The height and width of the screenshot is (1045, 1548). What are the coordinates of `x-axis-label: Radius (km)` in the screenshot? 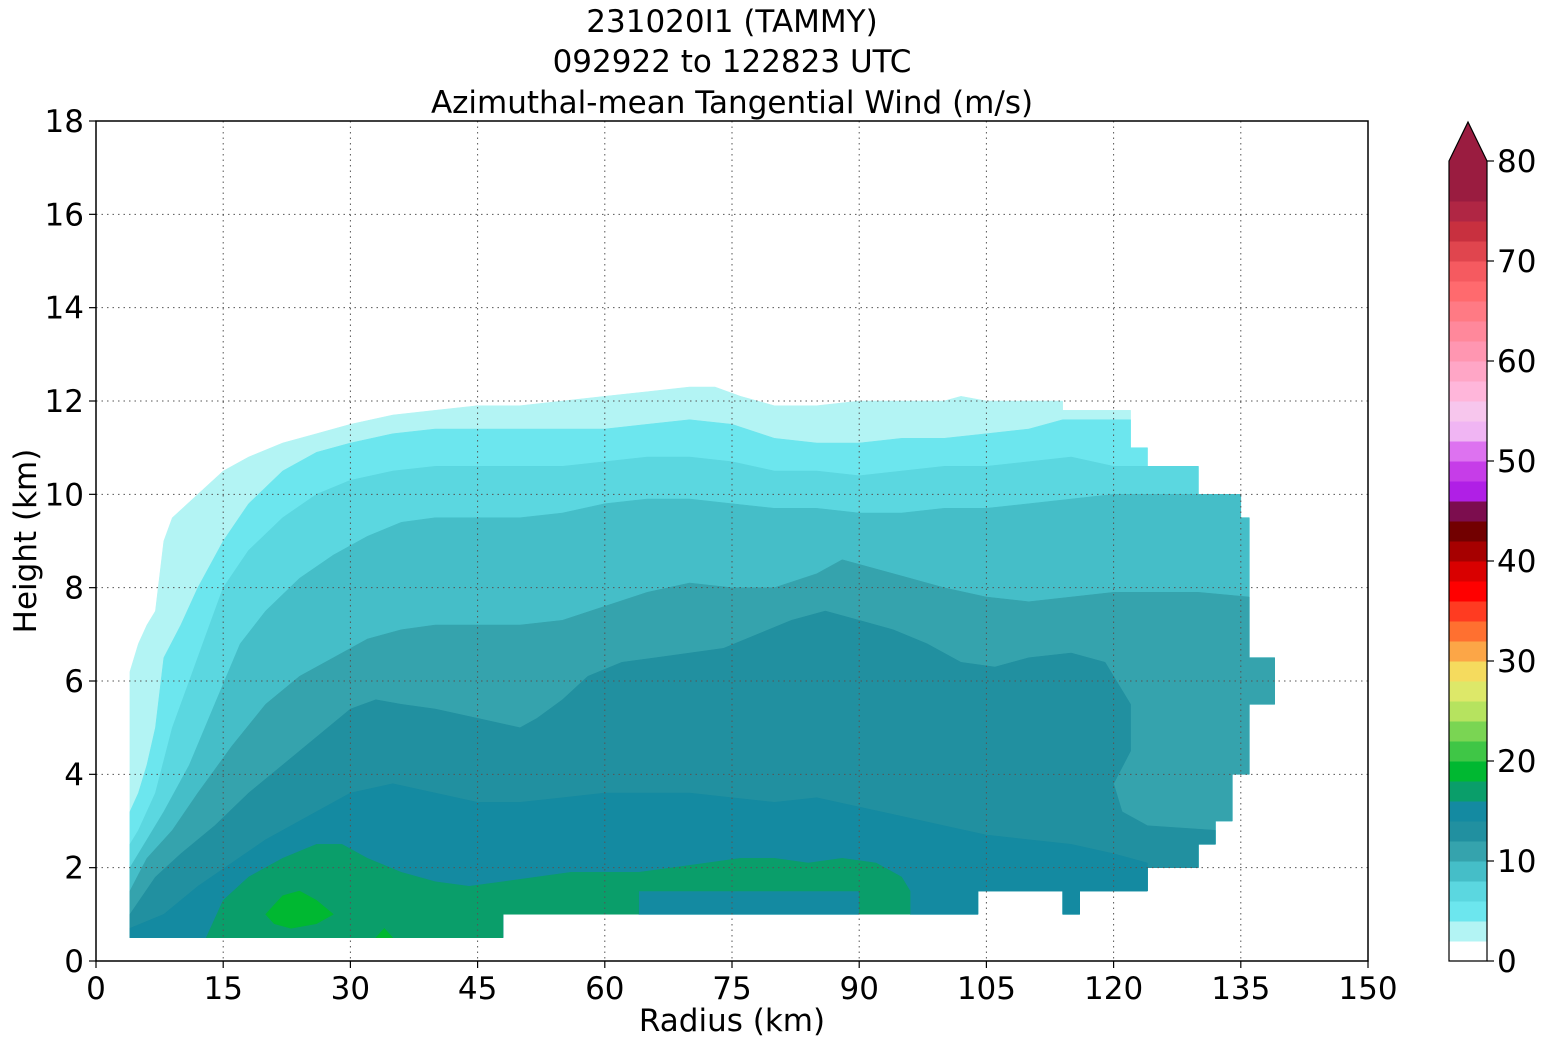 It's located at (732, 1021).